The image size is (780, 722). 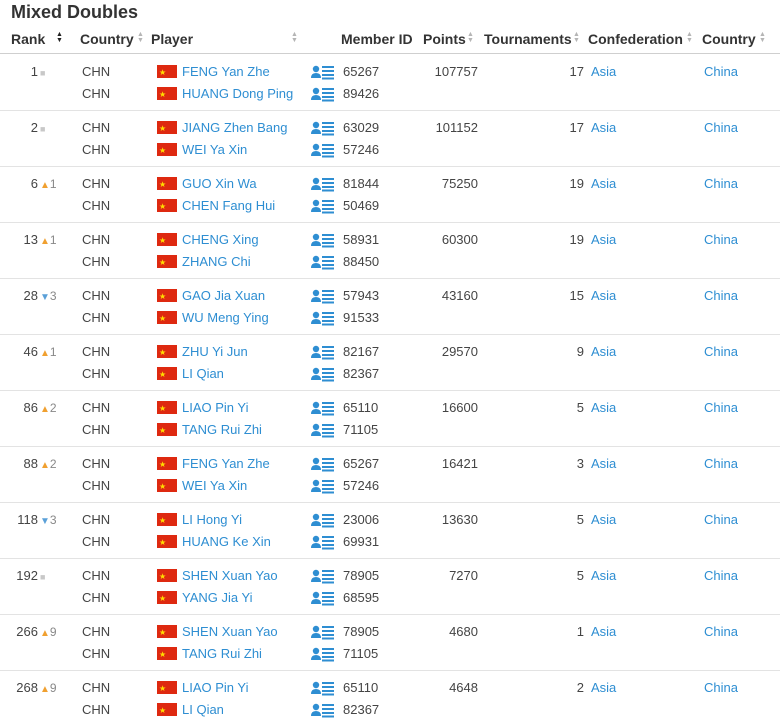 I want to click on header-confederation: Confederation, so click(x=635, y=41).